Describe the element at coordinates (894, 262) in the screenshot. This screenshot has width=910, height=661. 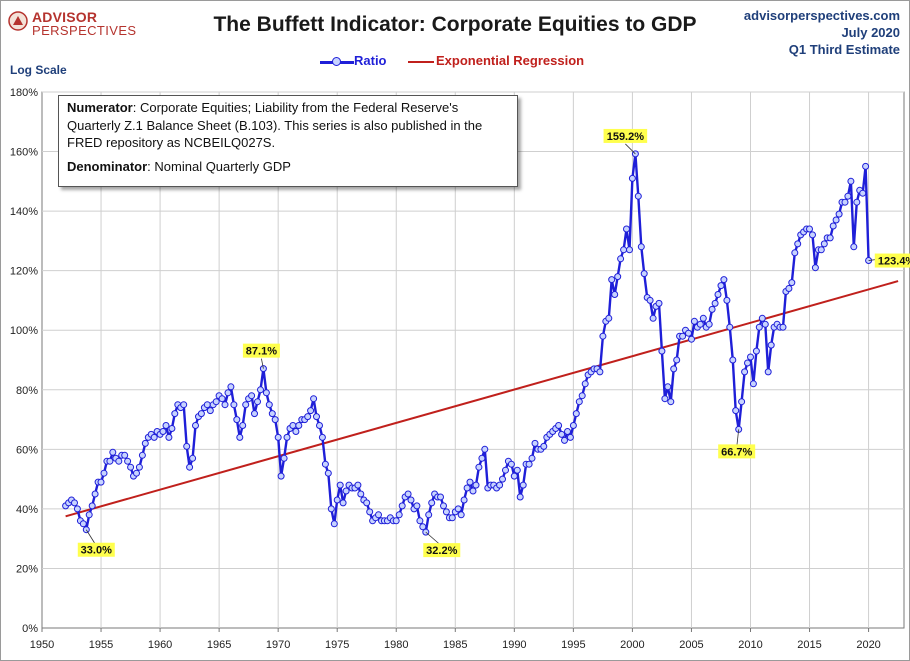
I see `callout-label: 123.4%` at that location.